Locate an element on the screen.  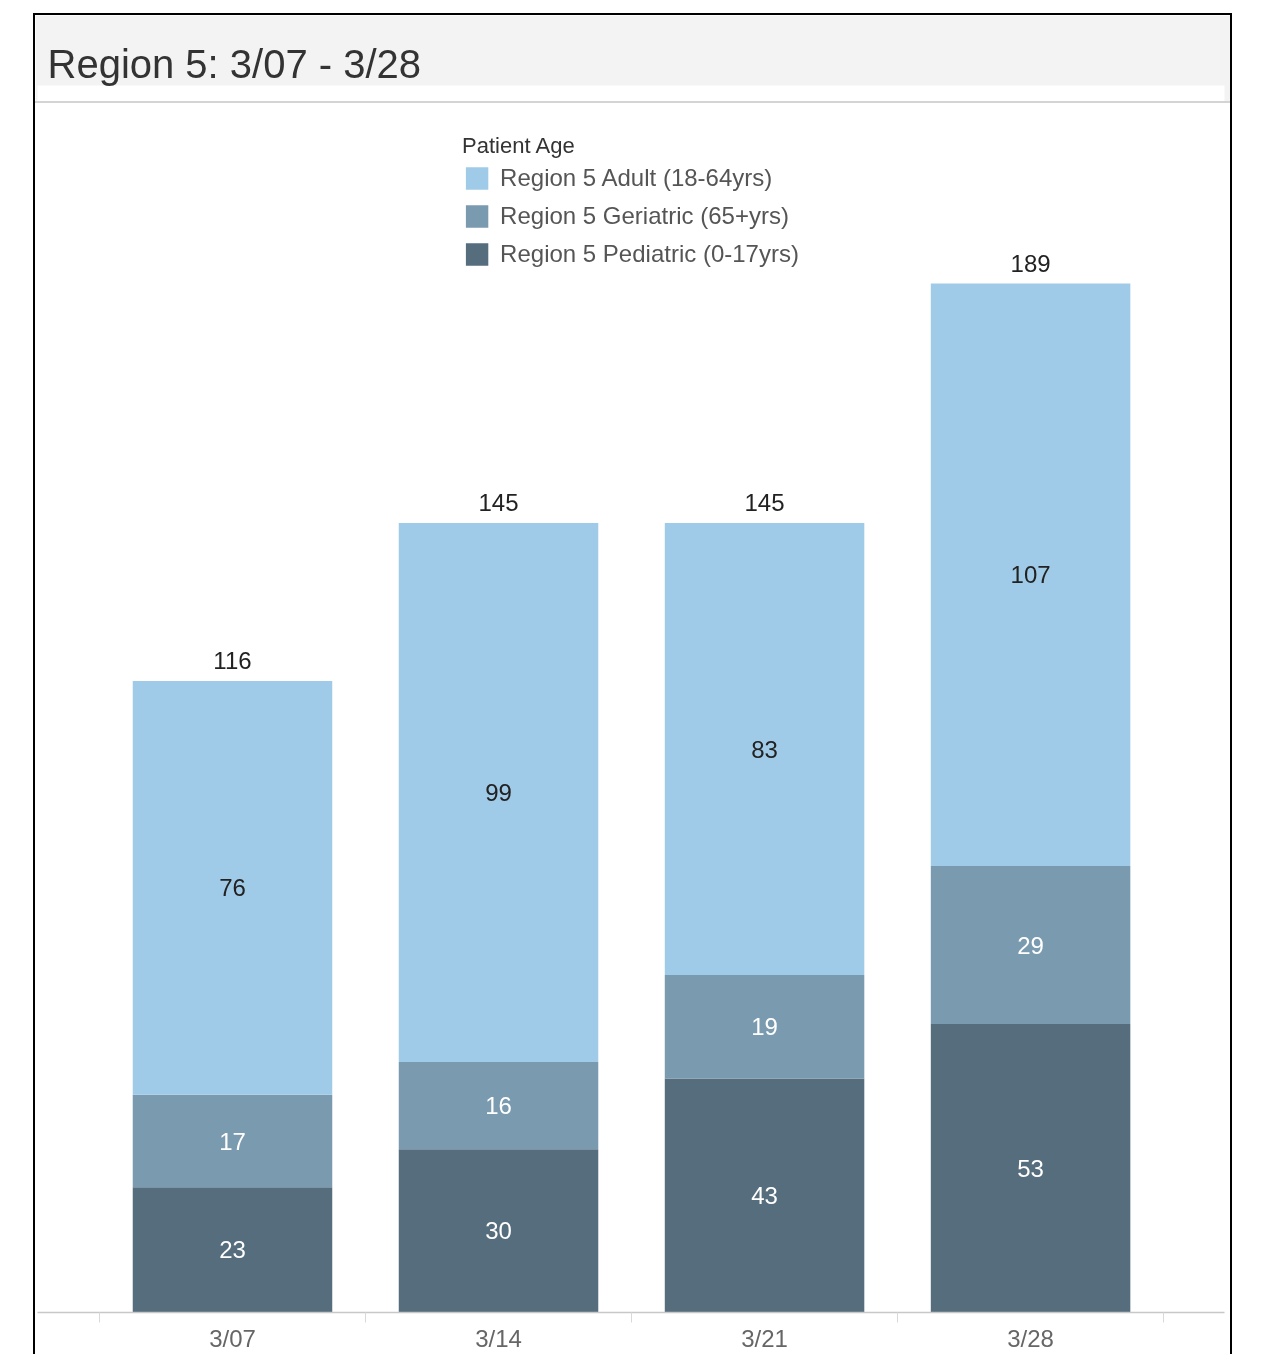
data-label: 30 is located at coordinates (498, 1231).